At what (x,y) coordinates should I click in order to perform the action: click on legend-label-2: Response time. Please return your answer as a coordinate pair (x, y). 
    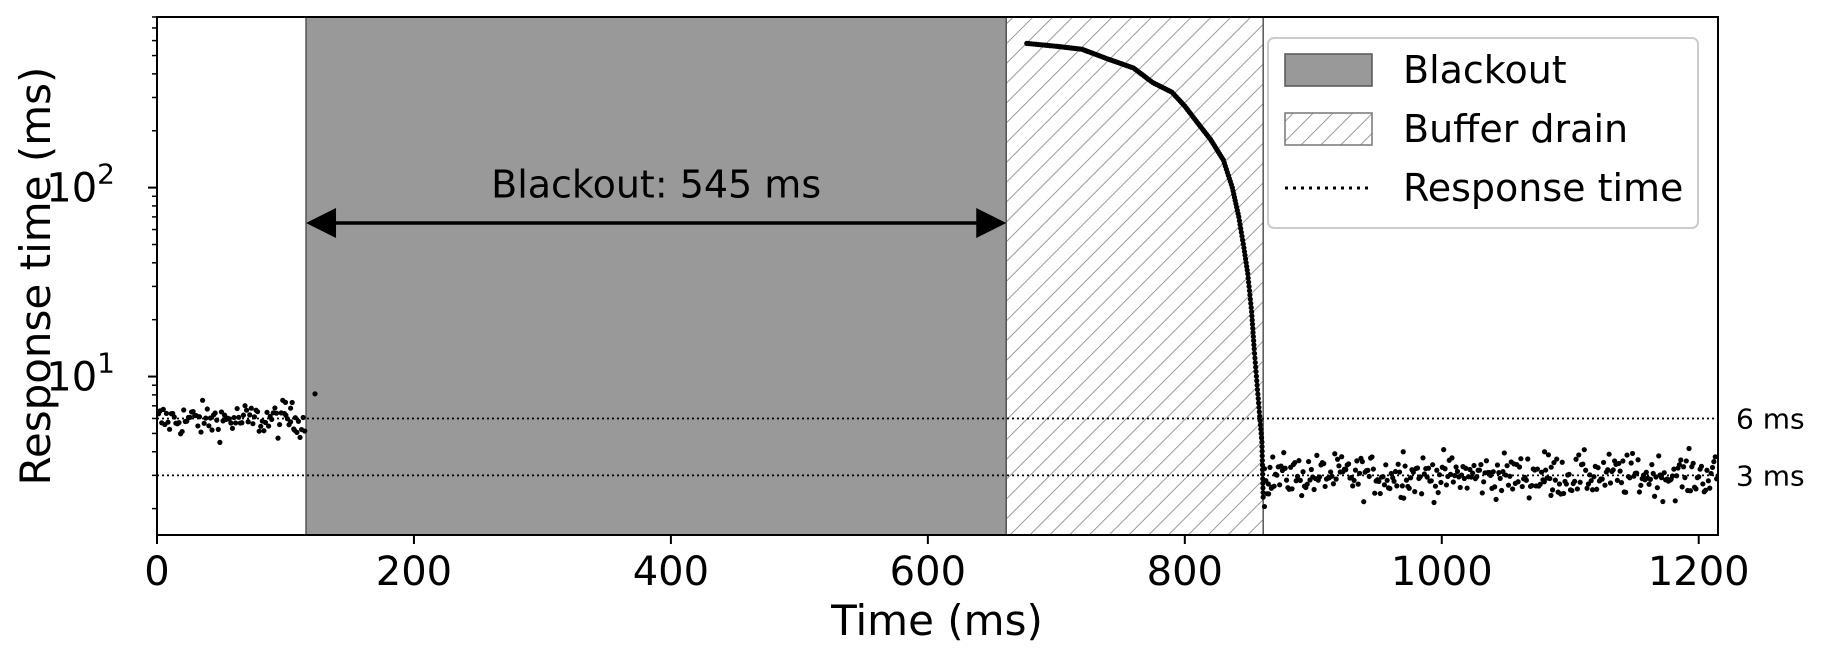
    Looking at the image, I should click on (1543, 188).